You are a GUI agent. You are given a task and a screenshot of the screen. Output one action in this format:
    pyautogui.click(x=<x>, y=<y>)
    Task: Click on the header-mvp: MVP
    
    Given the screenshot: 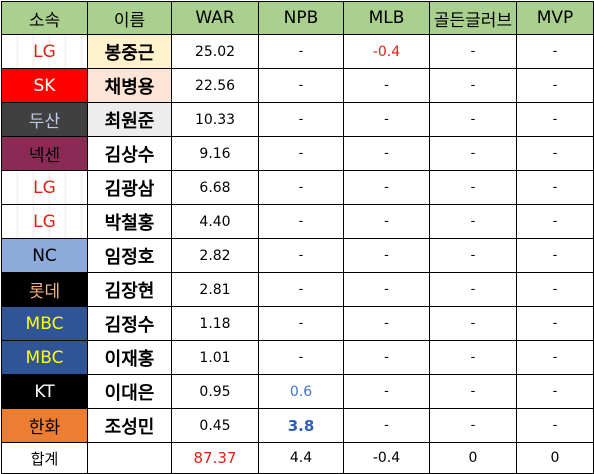 What is the action you would take?
    pyautogui.click(x=555, y=18)
    